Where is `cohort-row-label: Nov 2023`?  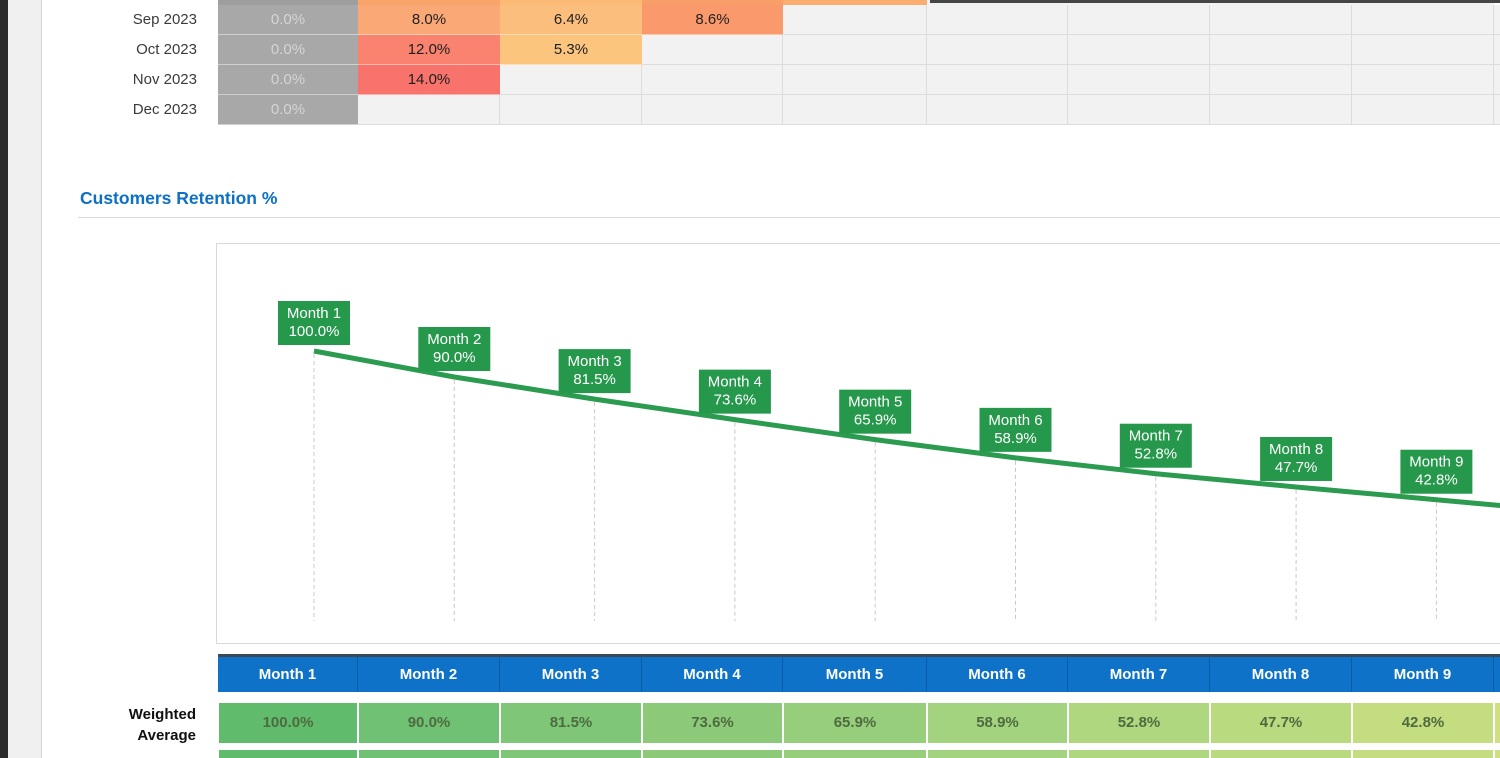
cohort-row-label: Nov 2023 is located at coordinates (130, 80).